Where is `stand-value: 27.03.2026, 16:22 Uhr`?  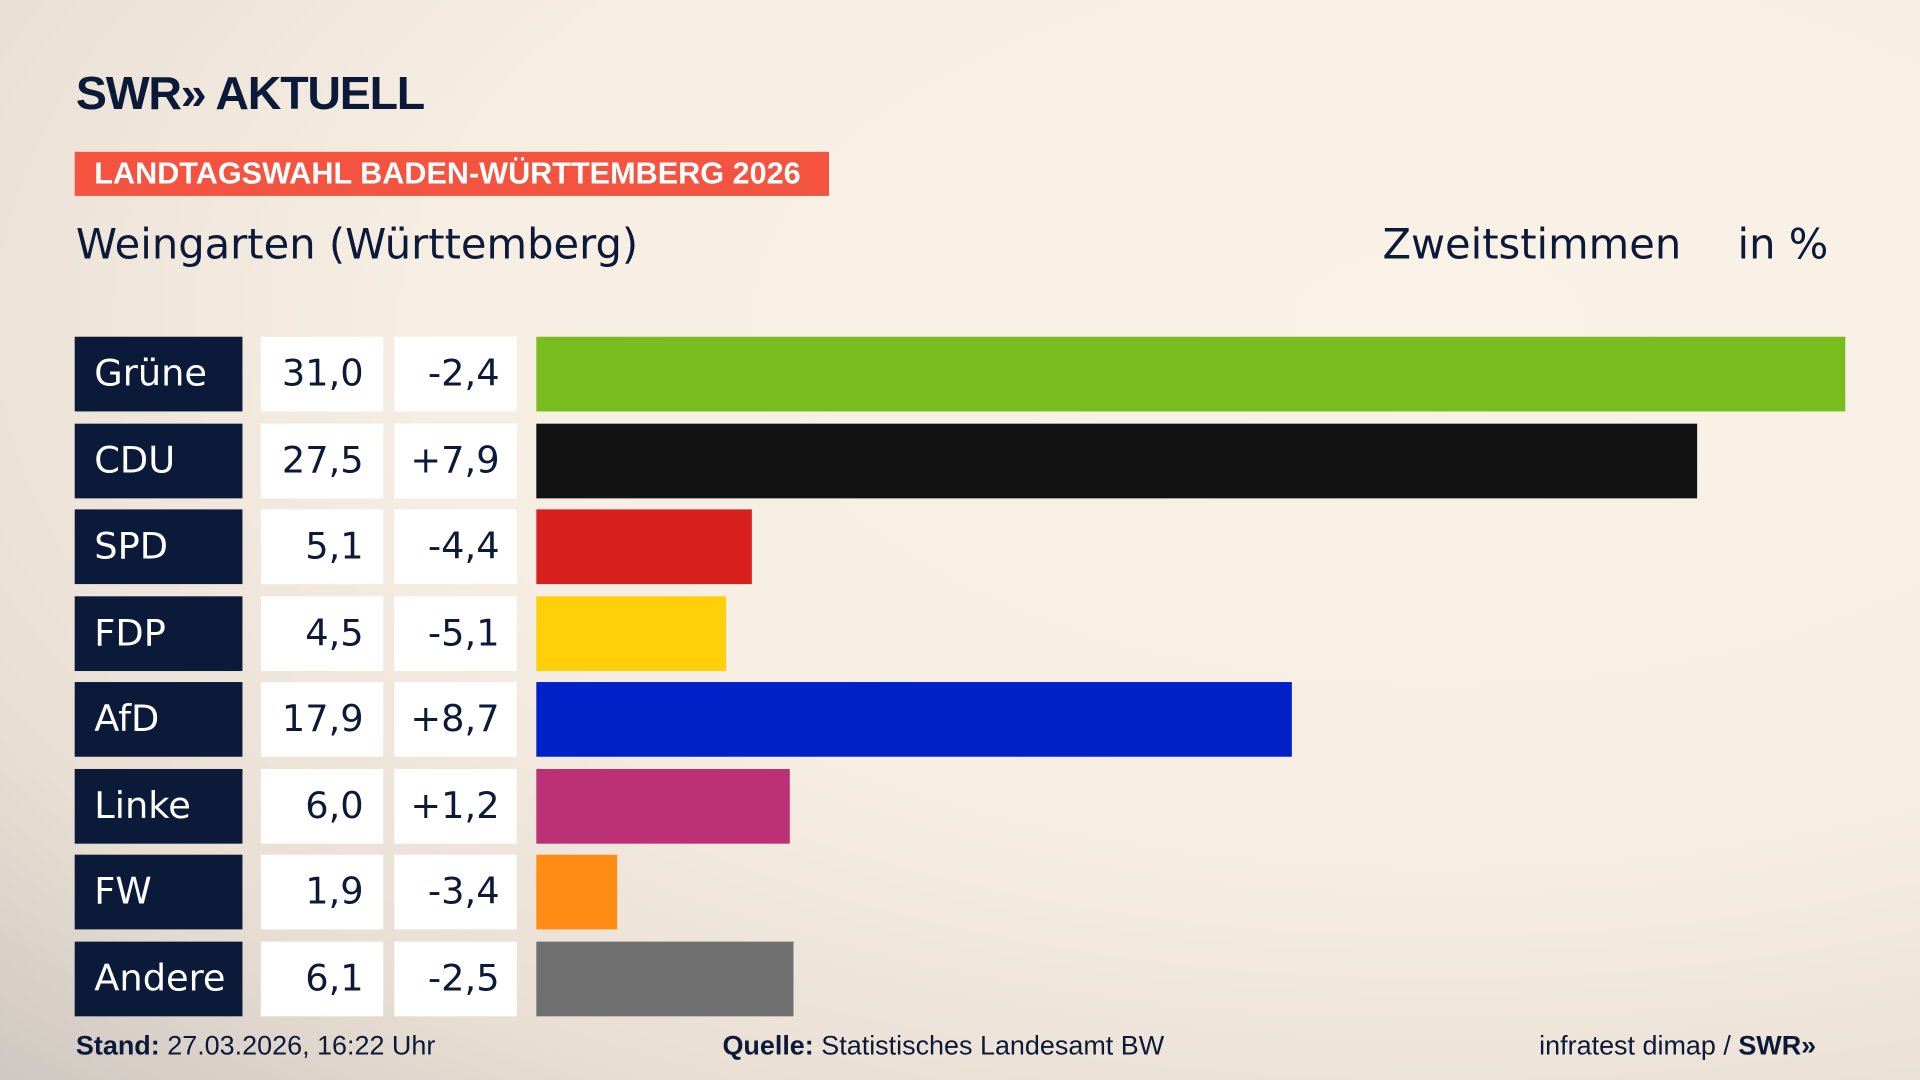
stand-value: 27.03.2026, 16:22 Uhr is located at coordinates (301, 1045).